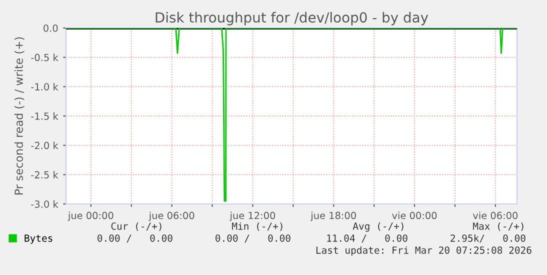 Image resolution: width=547 pixels, height=275 pixels. Describe the element at coordinates (44, 86) in the screenshot. I see `y-tick-label: -1.0 k` at that location.